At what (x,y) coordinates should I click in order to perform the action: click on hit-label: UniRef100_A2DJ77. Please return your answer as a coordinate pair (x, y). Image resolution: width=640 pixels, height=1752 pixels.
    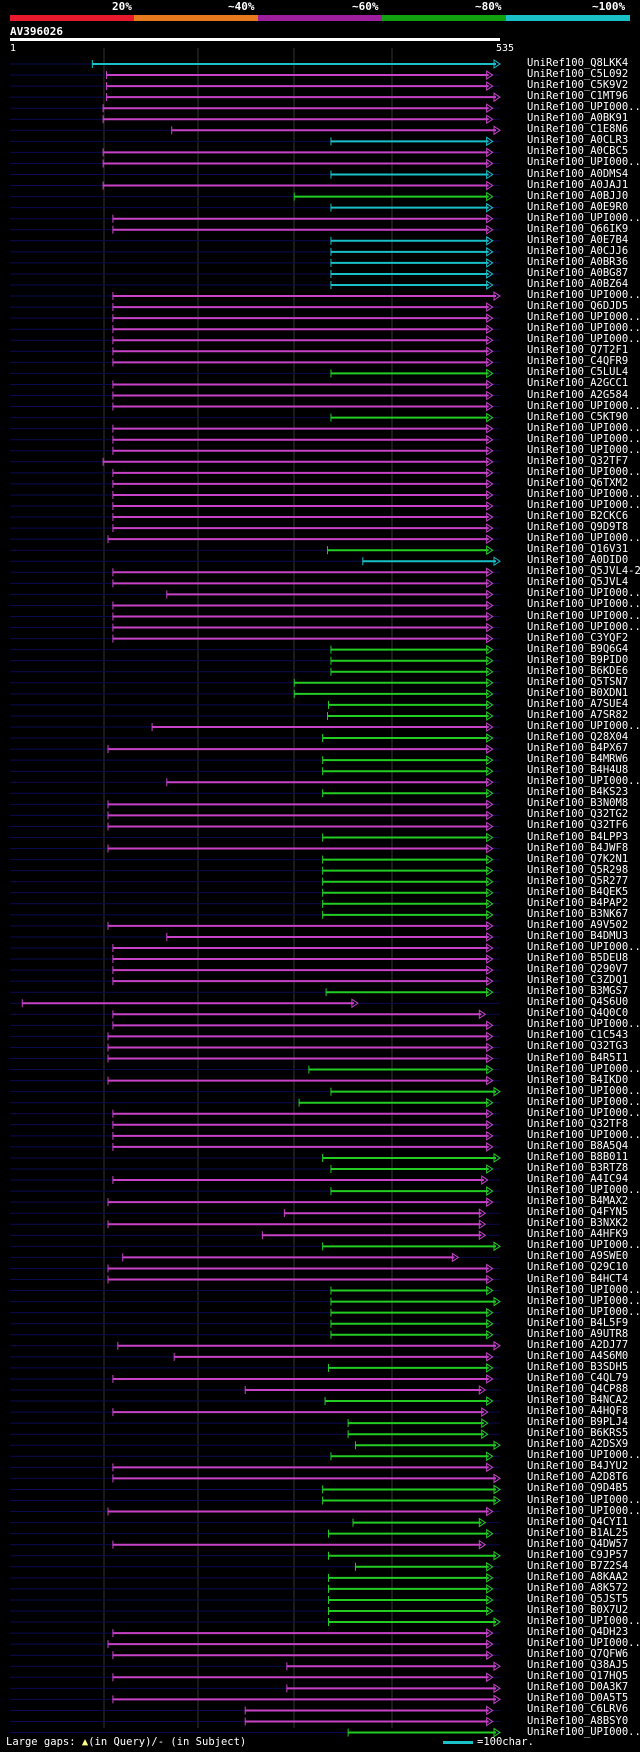
    Looking at the image, I should click on (578, 1344).